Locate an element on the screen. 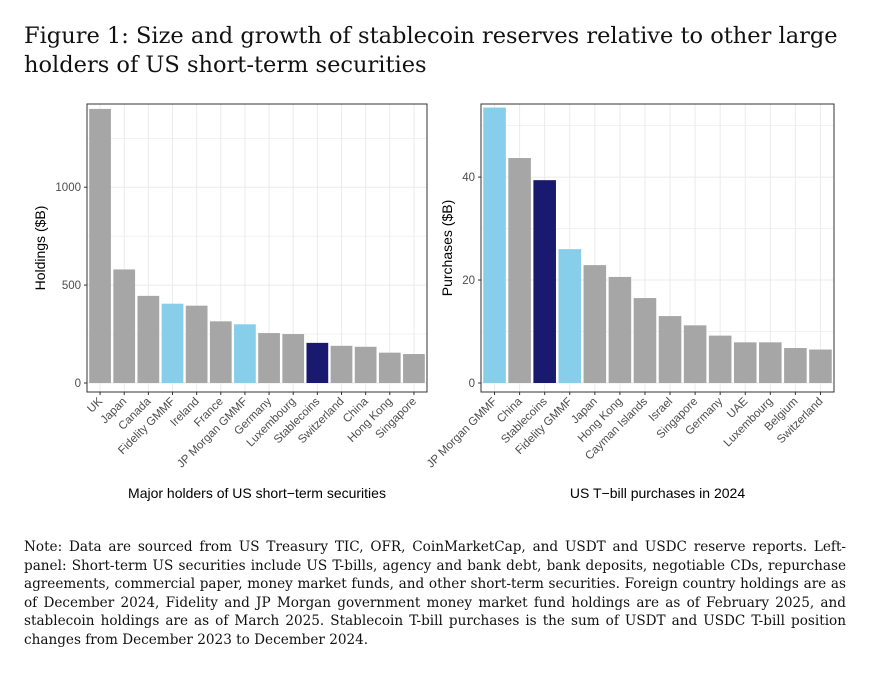 The height and width of the screenshot is (674, 870). bar-israel is located at coordinates (670, 349).